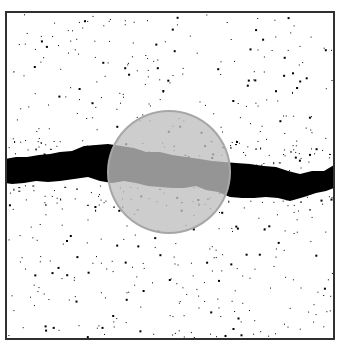 The width and height of the screenshot is (339, 341). Describe the element at coordinates (169, 172) in the screenshot. I see `gray-overlay-circle` at that location.